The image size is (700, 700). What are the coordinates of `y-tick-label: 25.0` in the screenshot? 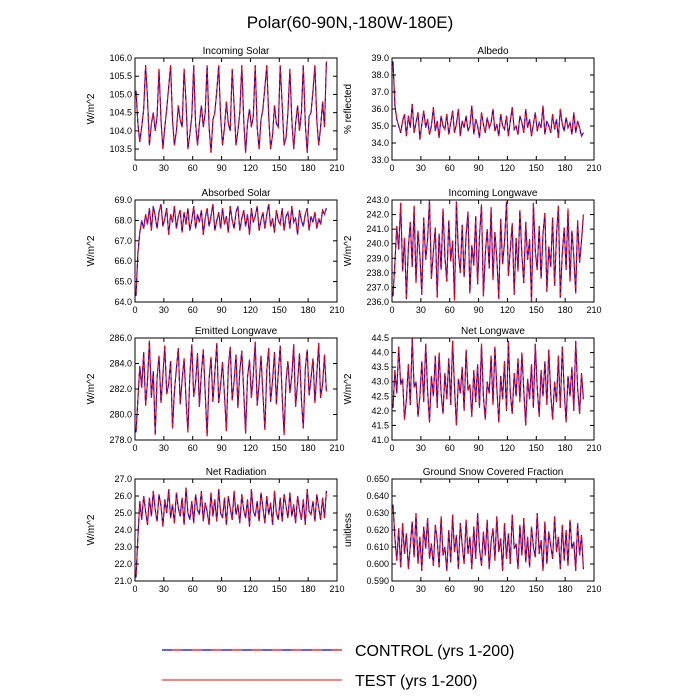 It's located at (123, 513).